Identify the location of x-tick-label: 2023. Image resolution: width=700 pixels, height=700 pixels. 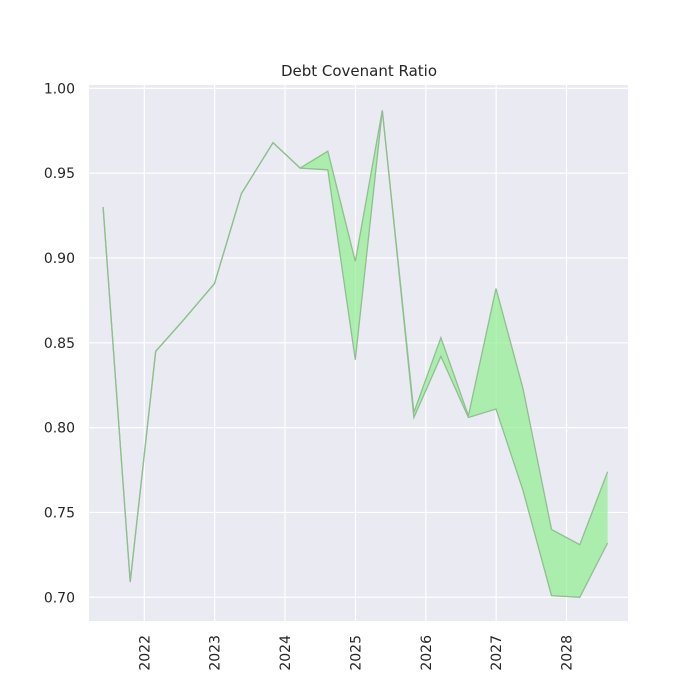
(216, 653).